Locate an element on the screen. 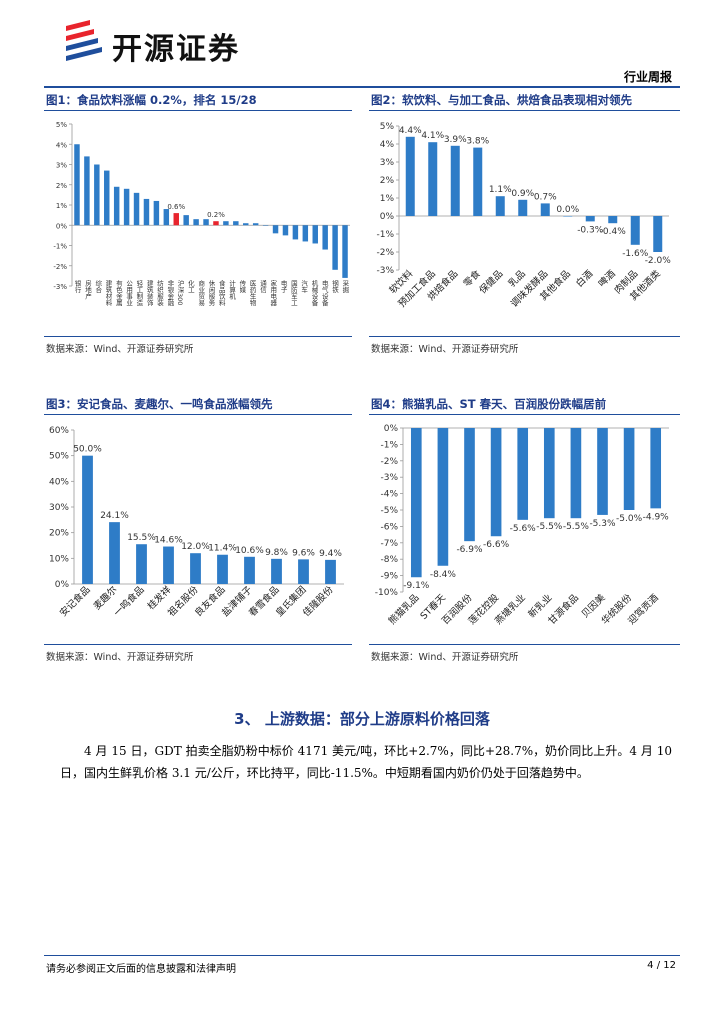  data-label: -5.6% is located at coordinates (523, 529).